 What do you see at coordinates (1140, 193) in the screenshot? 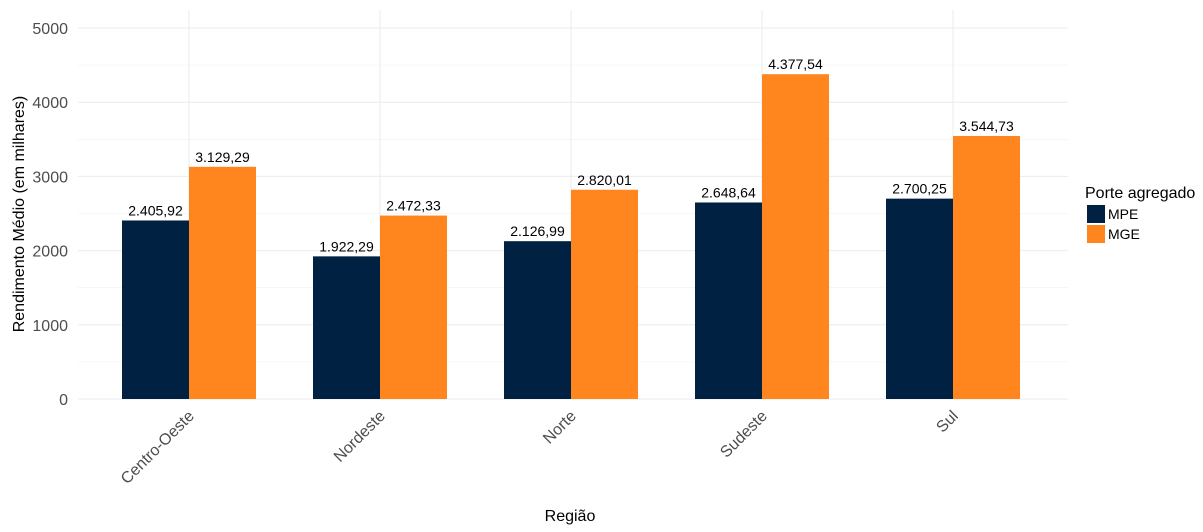
I see `legend-title: Porte agregado` at bounding box center [1140, 193].